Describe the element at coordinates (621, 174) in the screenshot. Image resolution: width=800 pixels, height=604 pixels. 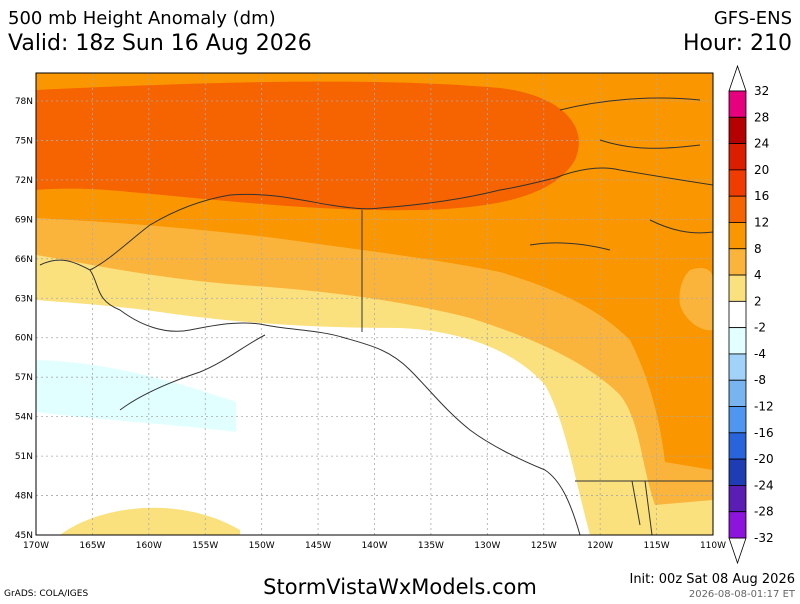
I see `coast-islands` at that location.